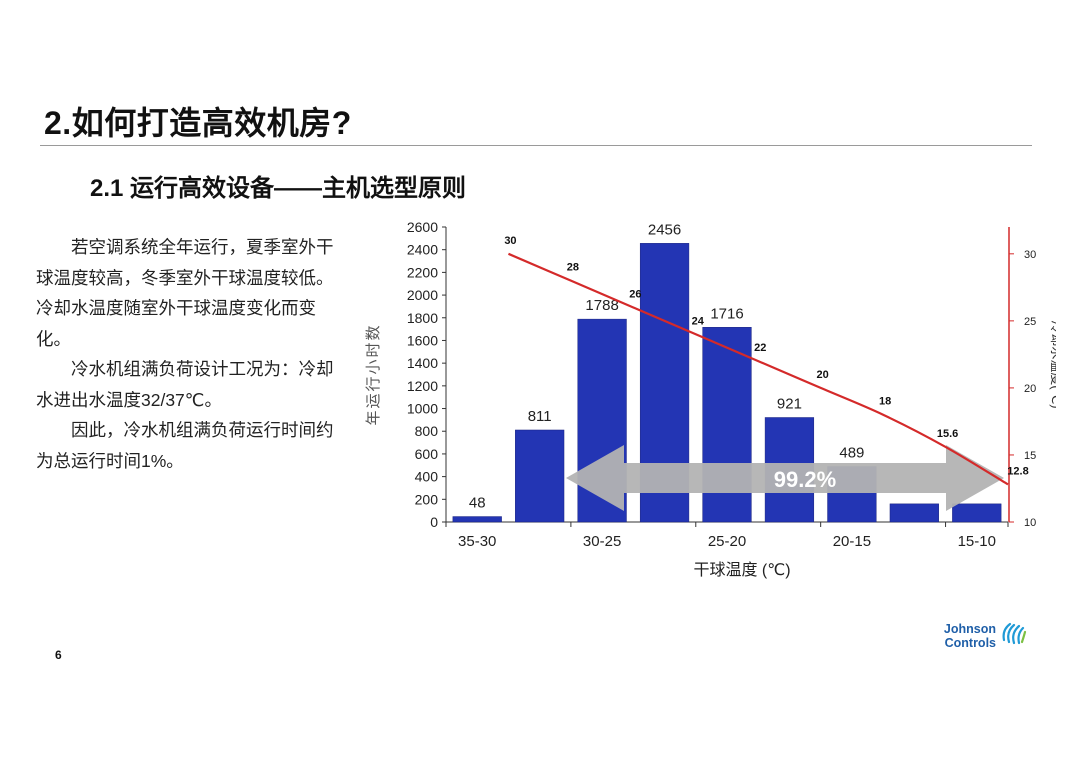 This screenshot has height=764, width=1080. What do you see at coordinates (789, 404) in the screenshot?
I see `bar-value-label: 921` at bounding box center [789, 404].